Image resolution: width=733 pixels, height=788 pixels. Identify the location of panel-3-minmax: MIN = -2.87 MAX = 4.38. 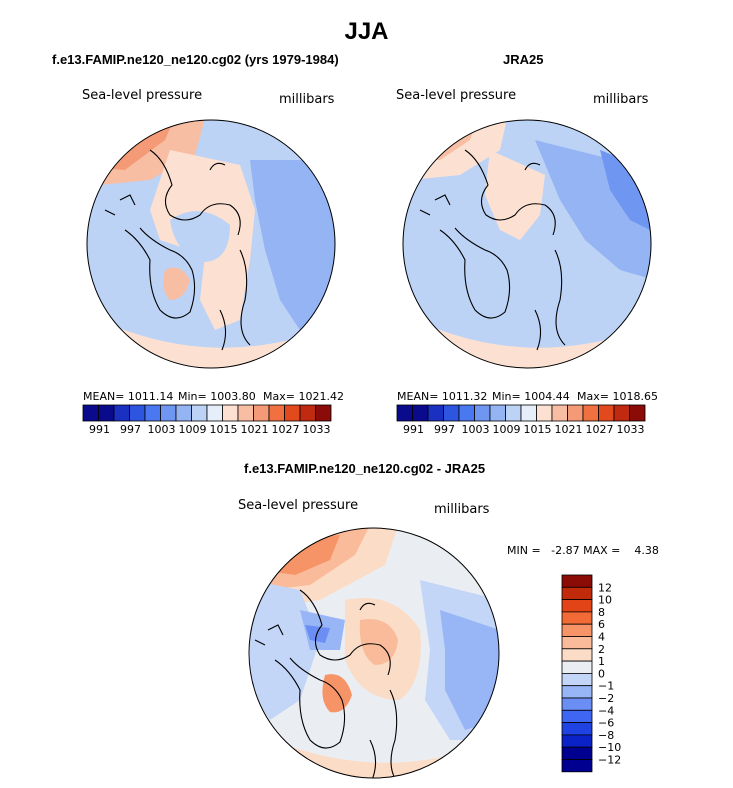
(583, 550).